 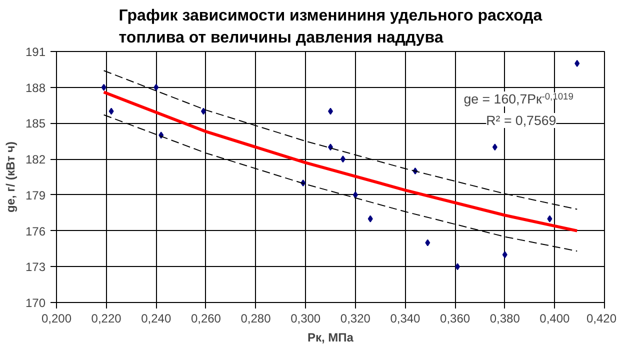 I want to click on y-axis-title: ge, г/ (кВт ч), so click(x=10, y=177).